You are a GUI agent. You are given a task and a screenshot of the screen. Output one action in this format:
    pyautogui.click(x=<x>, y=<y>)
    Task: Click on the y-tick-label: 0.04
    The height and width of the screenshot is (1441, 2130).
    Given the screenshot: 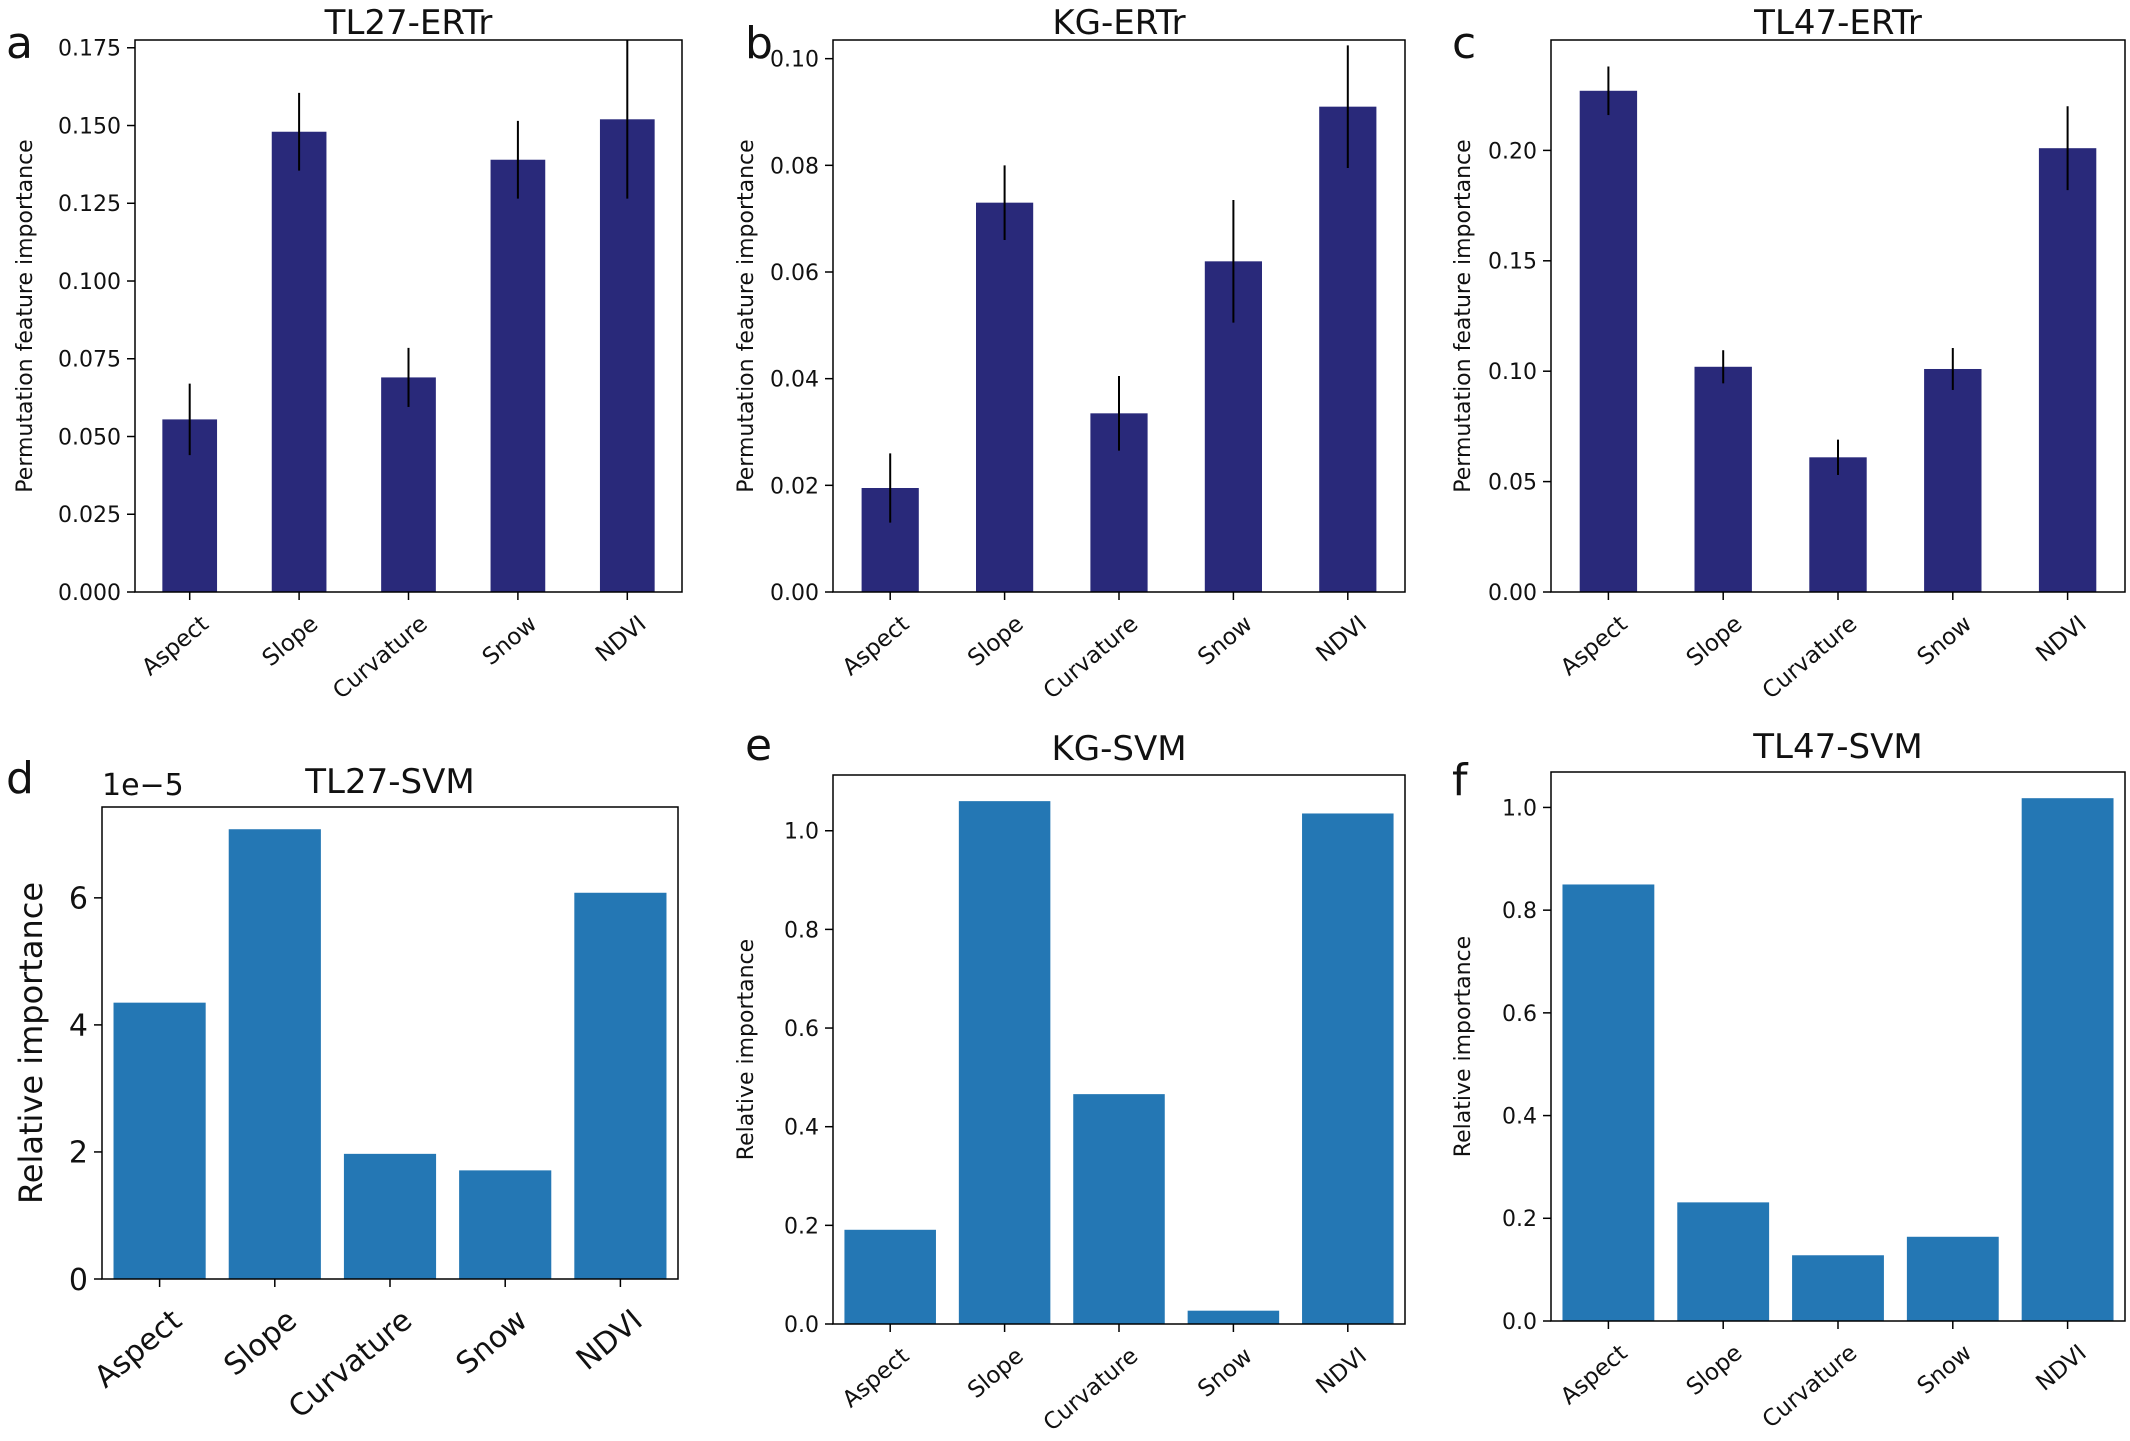 What is the action you would take?
    pyautogui.click(x=794, y=380)
    